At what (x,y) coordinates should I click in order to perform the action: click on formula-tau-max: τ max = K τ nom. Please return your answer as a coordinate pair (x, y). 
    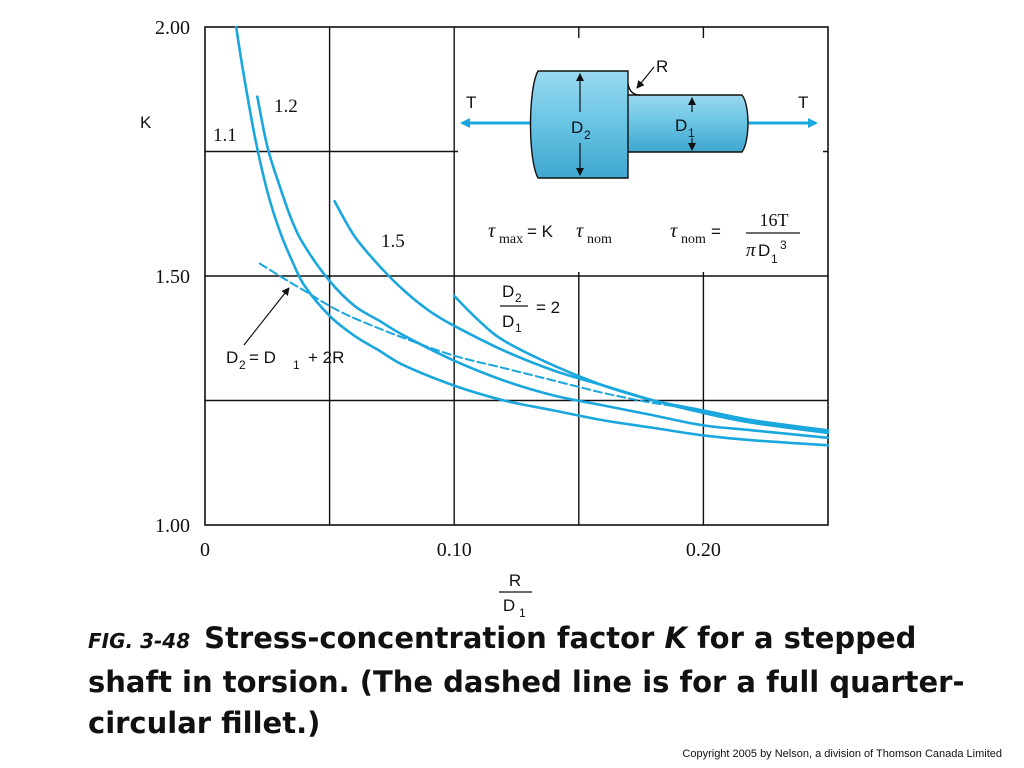
    Looking at the image, I should click on (550, 233).